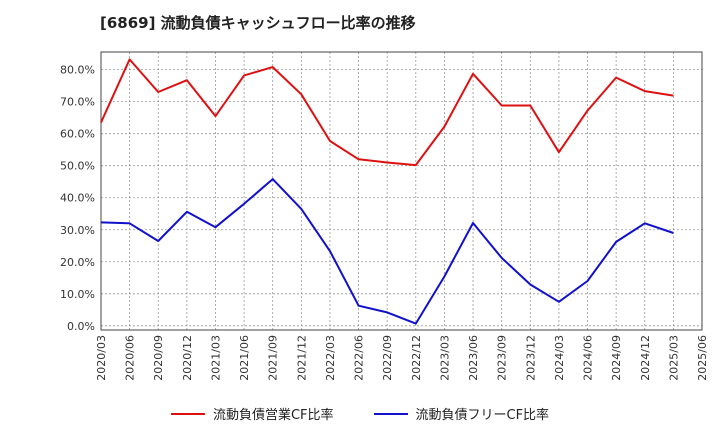  I want to click on x-tick-label: 2021/06, so click(244, 358).